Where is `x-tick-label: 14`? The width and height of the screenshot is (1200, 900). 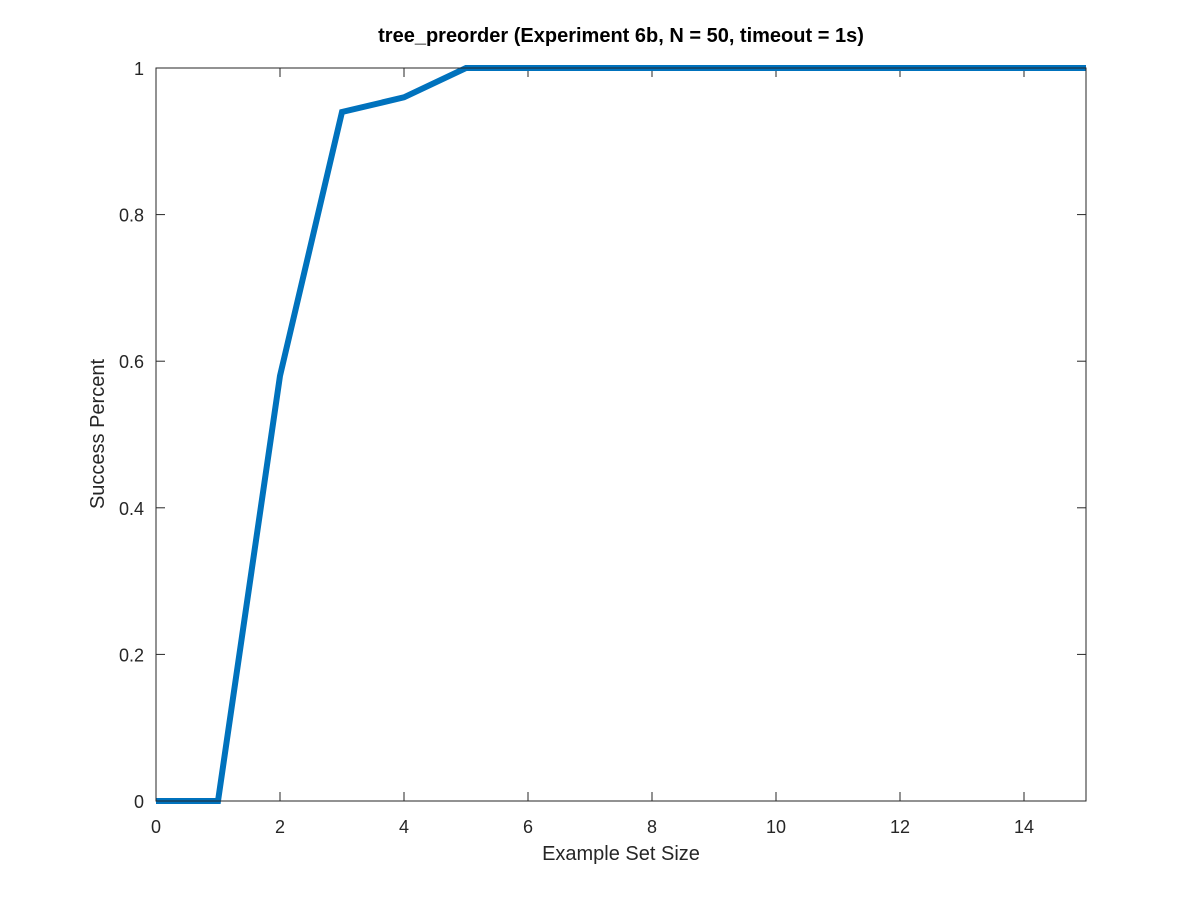
x-tick-label: 14 is located at coordinates (1024, 827).